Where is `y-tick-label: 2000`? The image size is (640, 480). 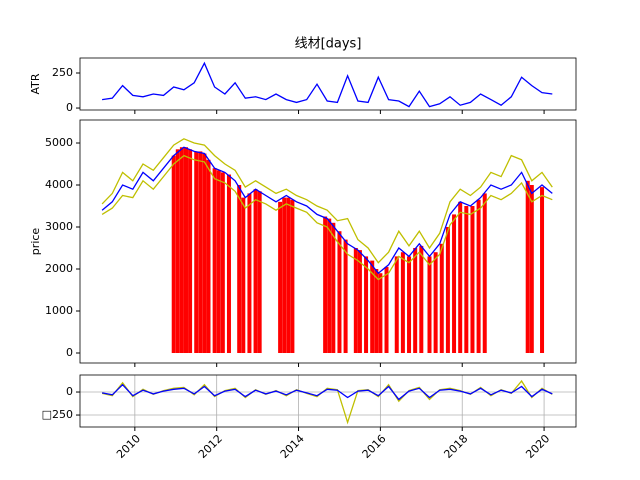
y-tick-label: 2000 is located at coordinates (59, 268).